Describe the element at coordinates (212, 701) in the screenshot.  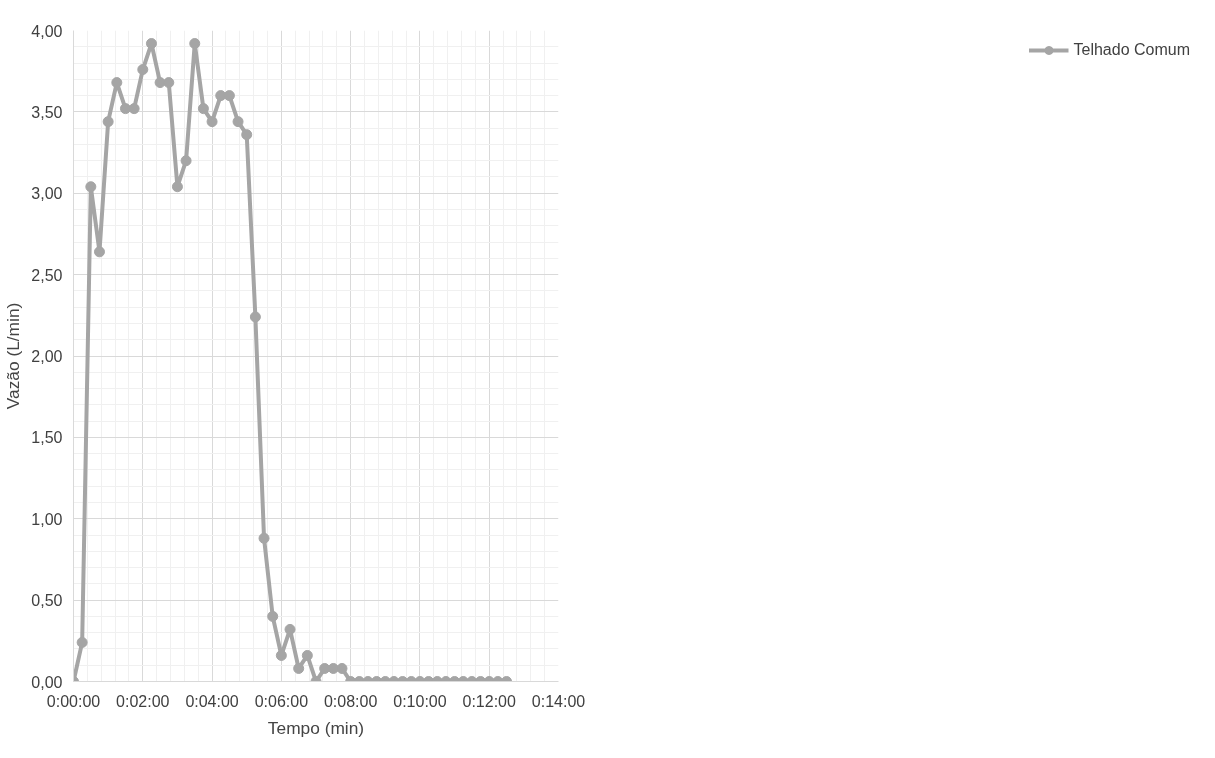
I see `x-tick-label: 0:04:00` at that location.